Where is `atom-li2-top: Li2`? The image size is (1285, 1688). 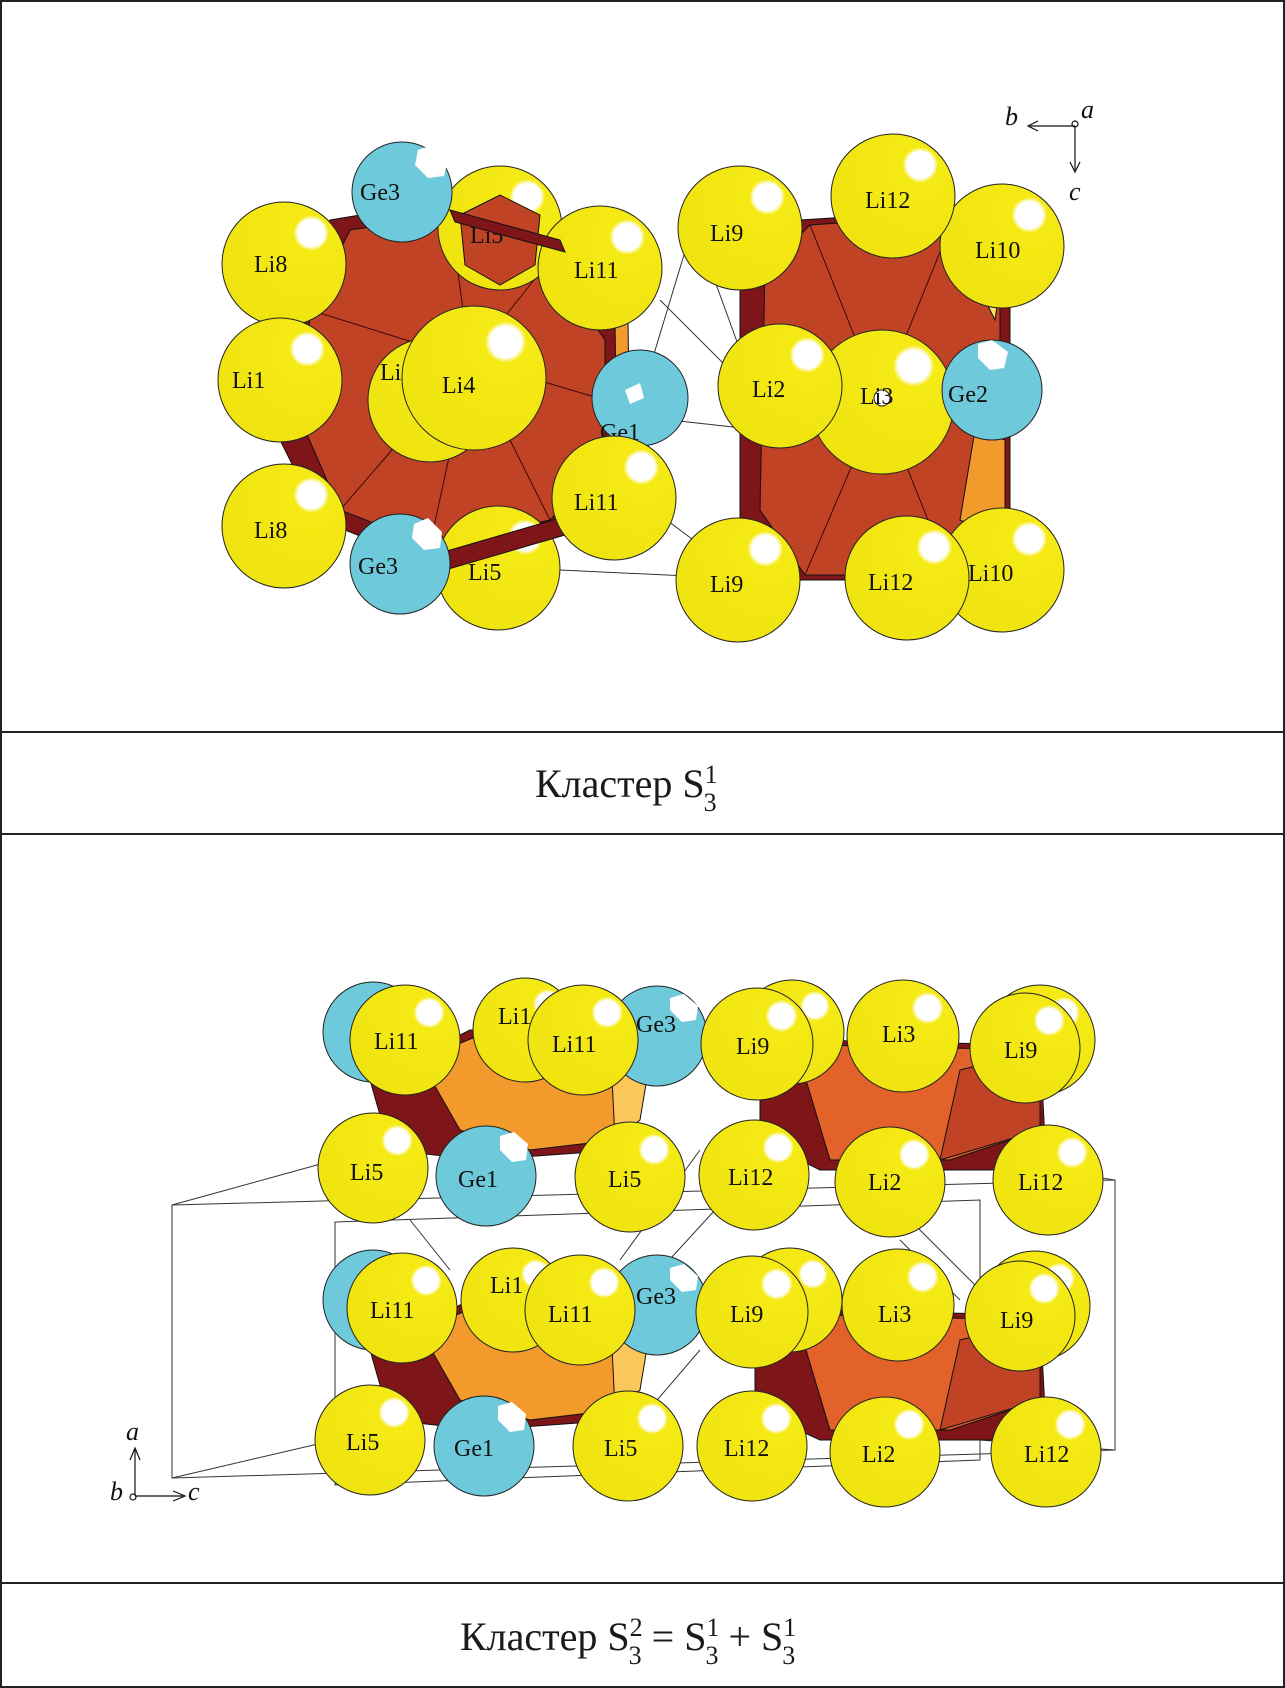 atom-li2-top: Li2 is located at coordinates (780, 386).